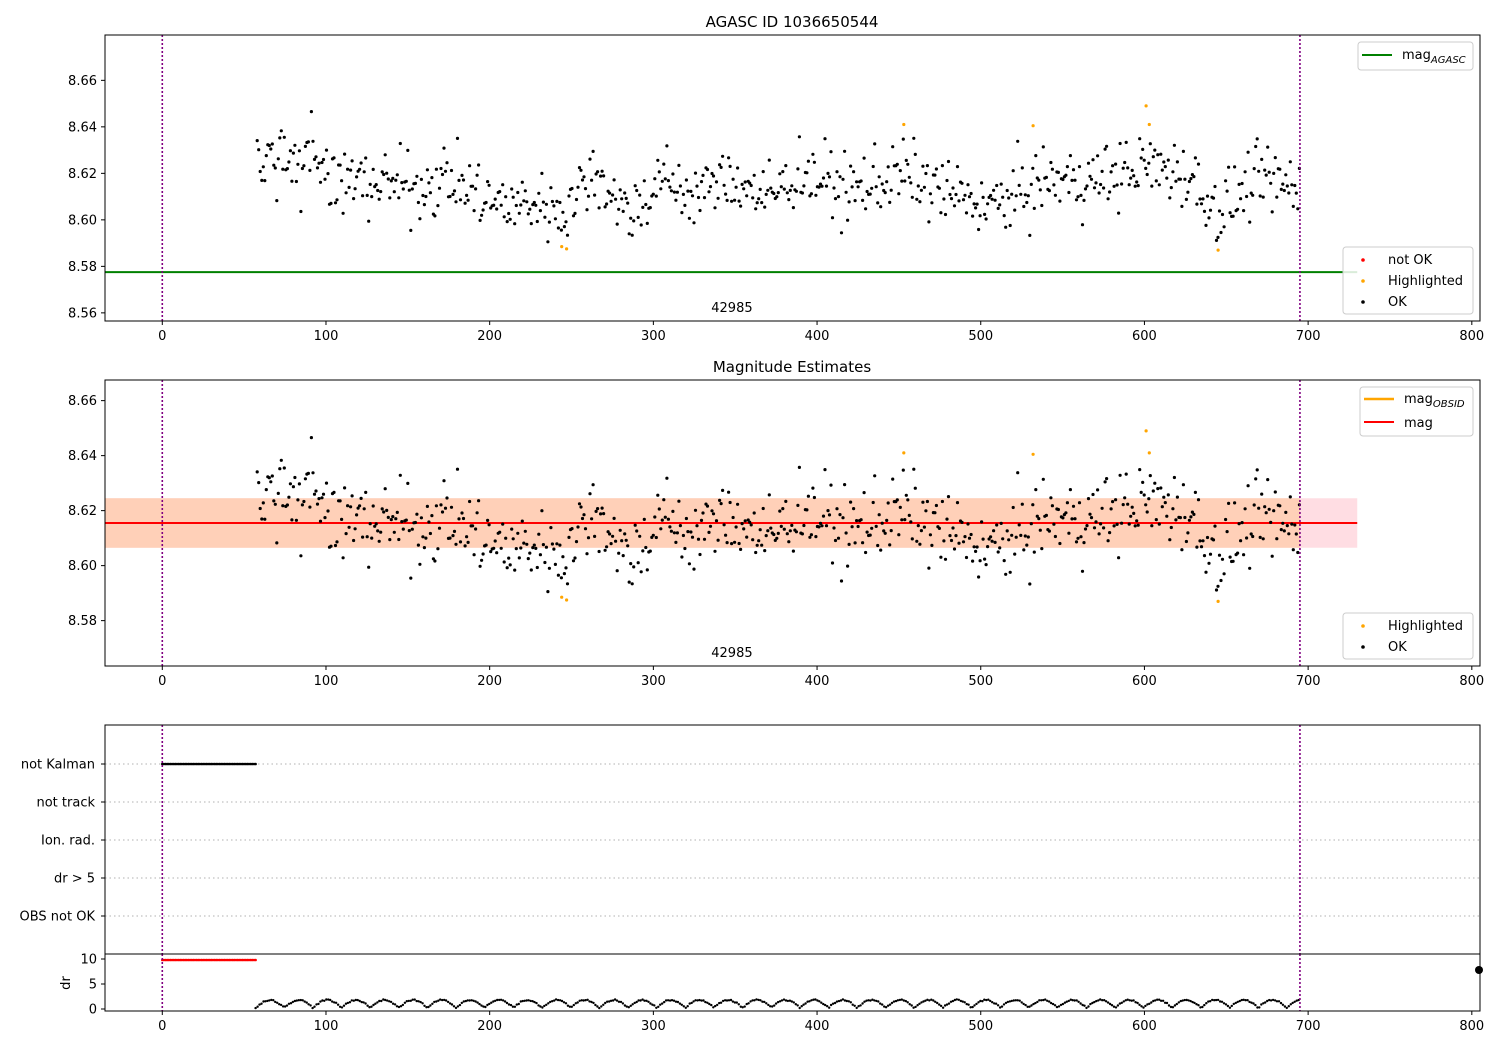 This screenshot has width=1500, height=1050. I want to click on middle-legend-points: Highlighted OK, so click(1408, 636).